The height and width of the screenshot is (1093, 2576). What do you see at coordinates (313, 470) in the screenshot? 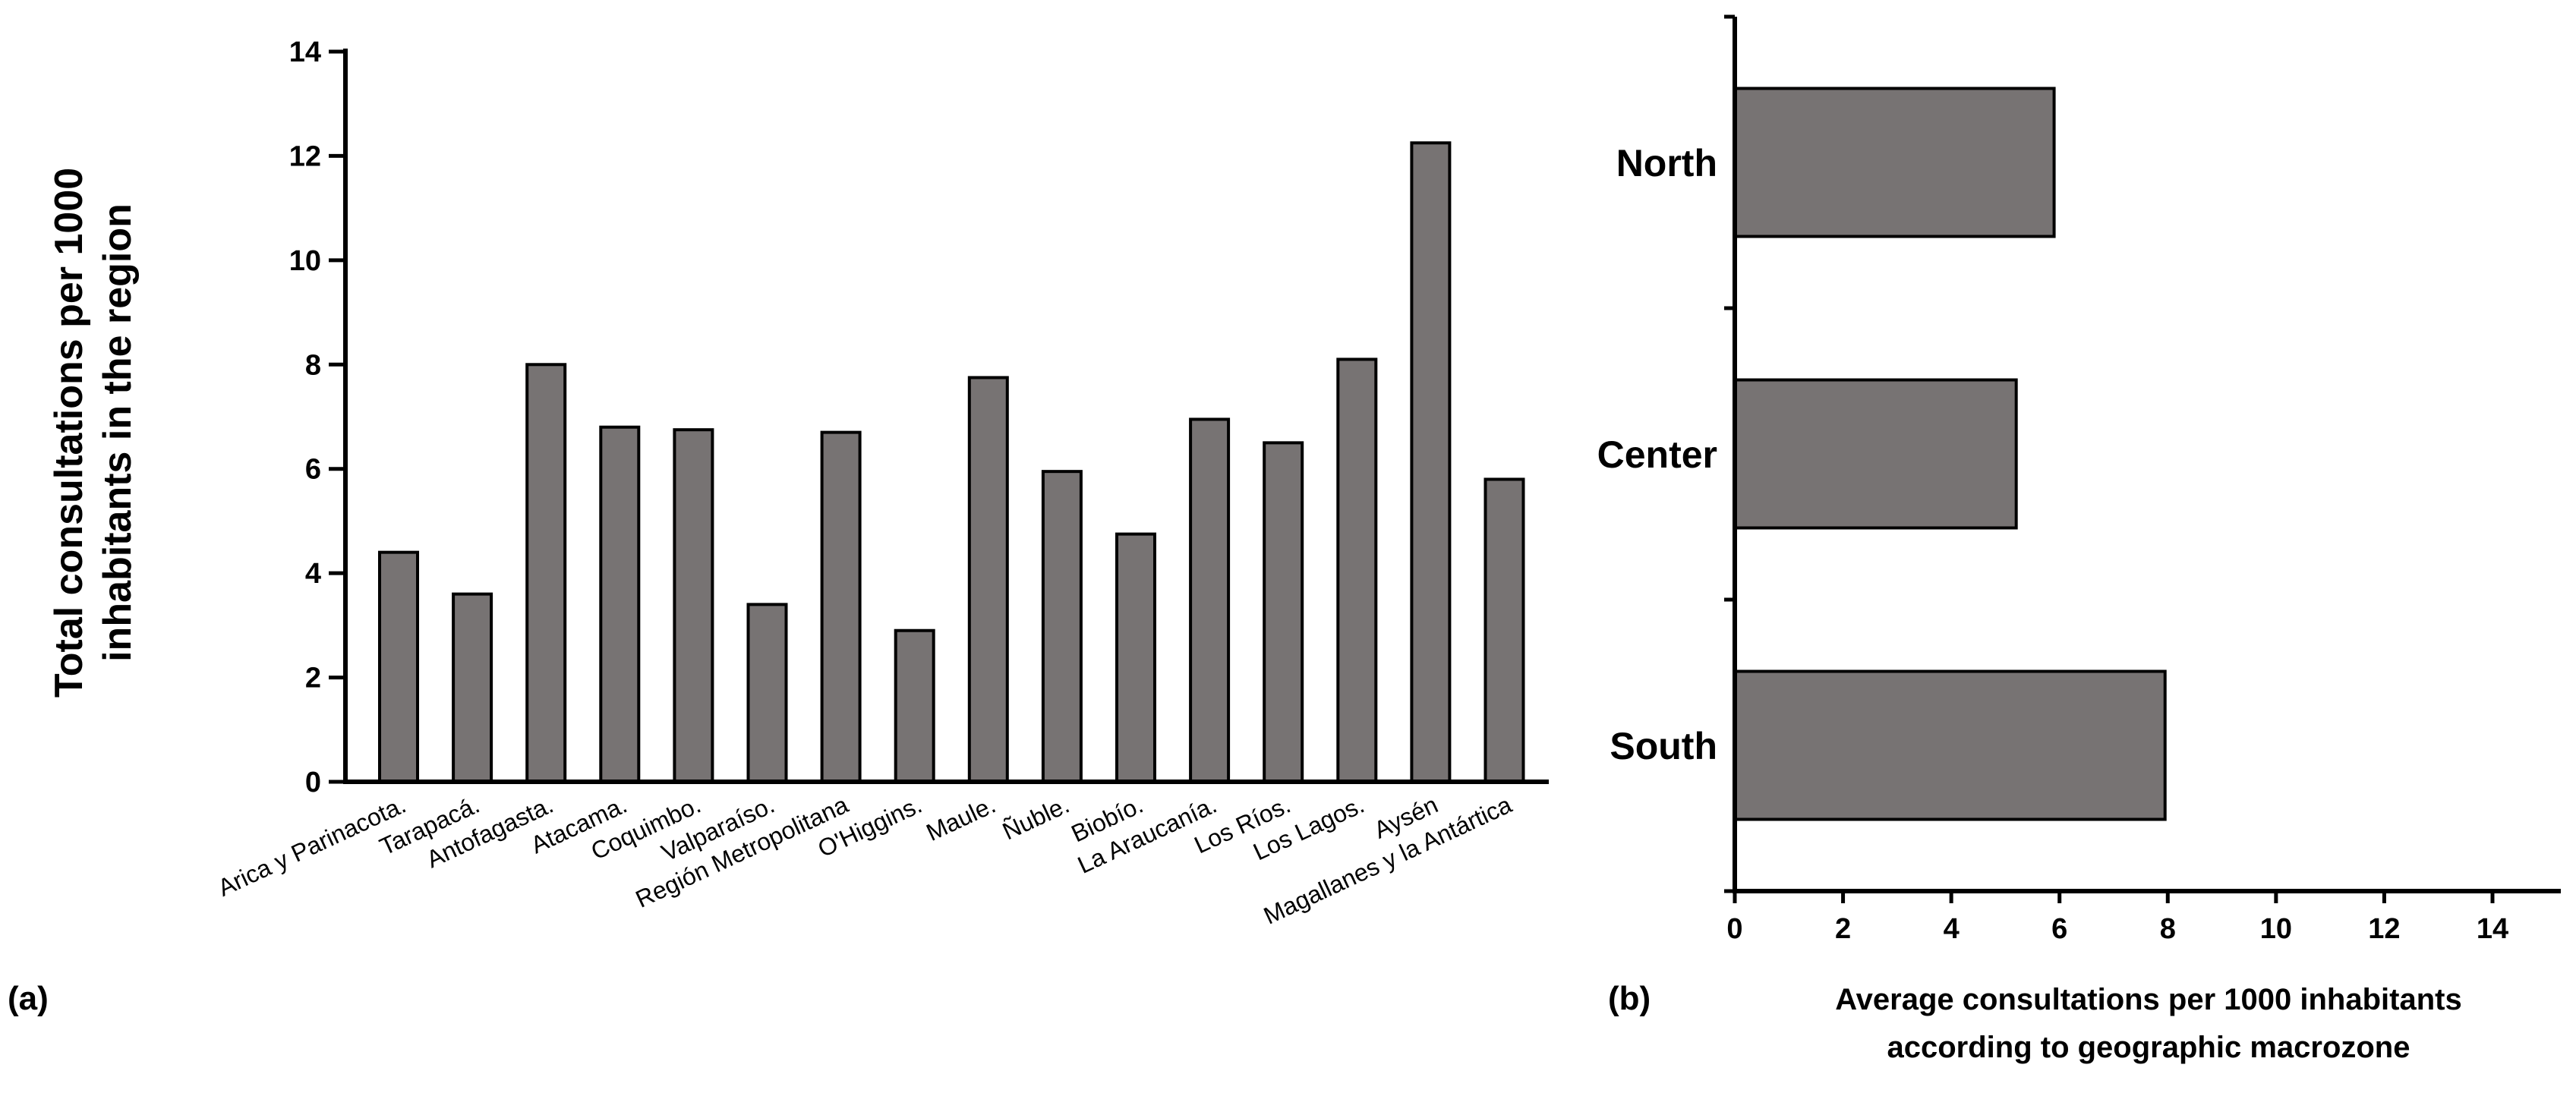
I see `chart-a-y-tick-label: 6` at bounding box center [313, 470].